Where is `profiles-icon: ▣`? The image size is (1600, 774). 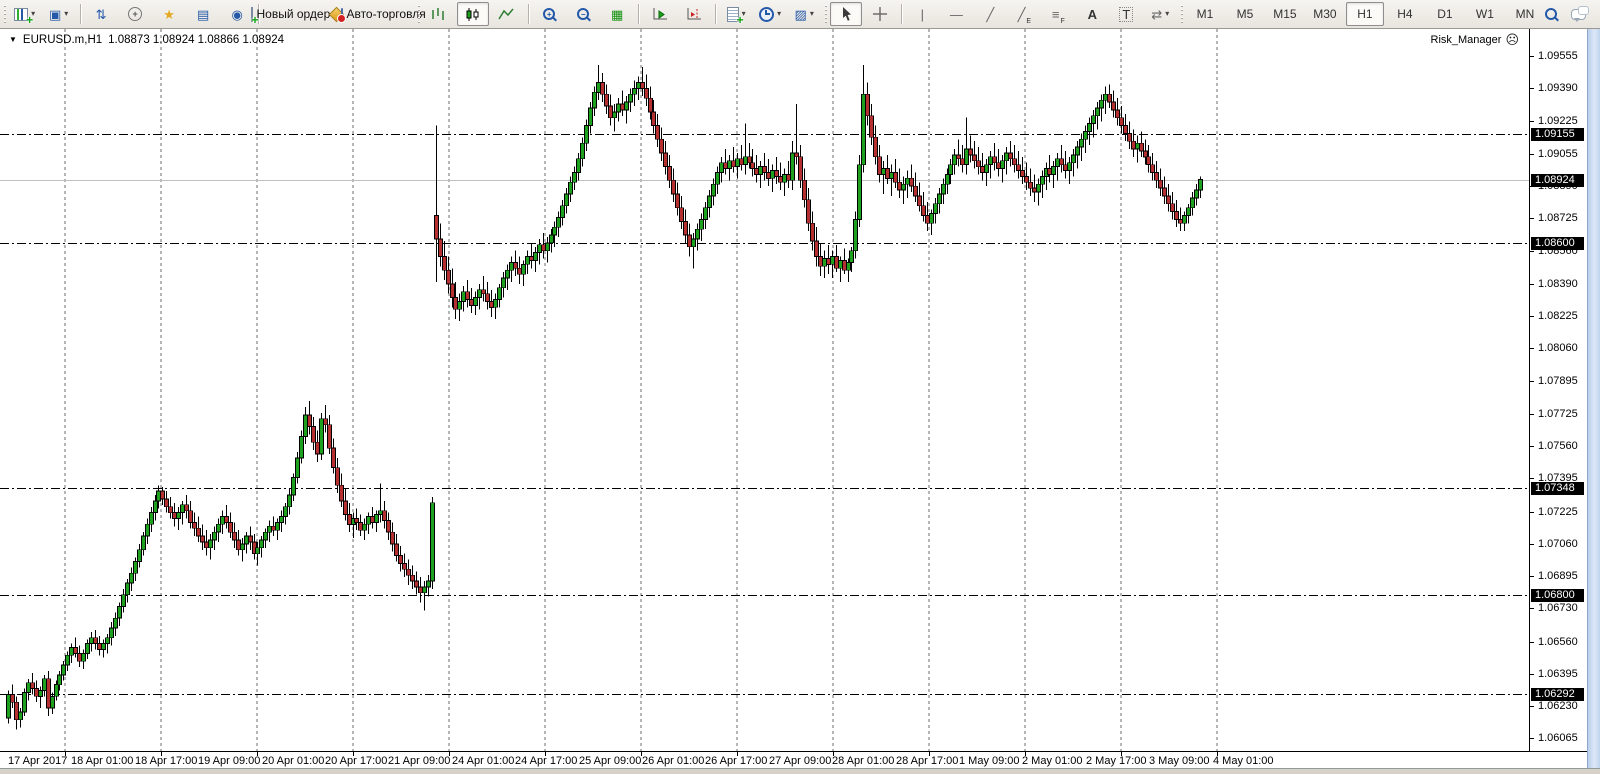
profiles-icon: ▣ is located at coordinates (55, 14).